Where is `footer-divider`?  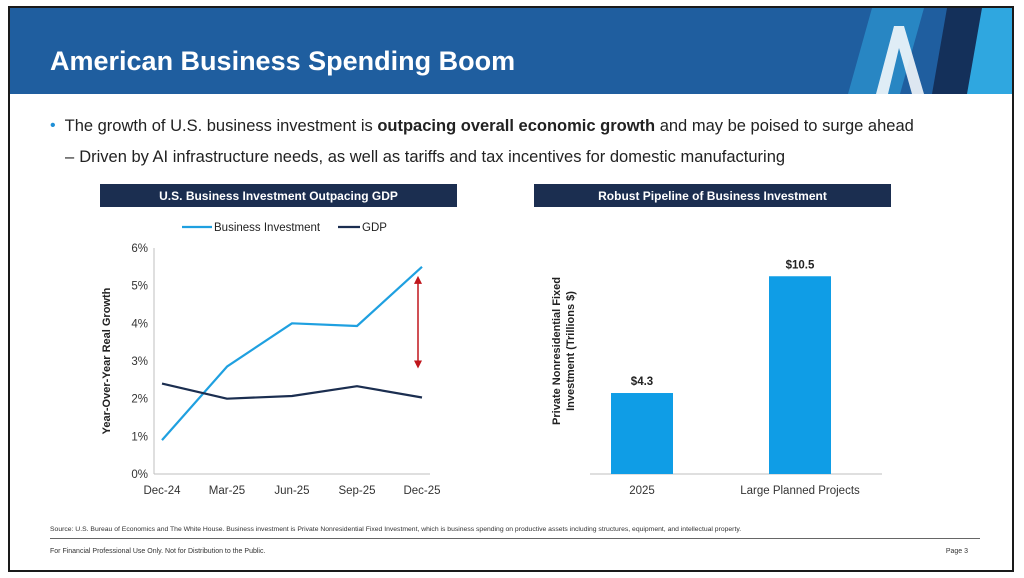
footer-divider is located at coordinates (515, 538).